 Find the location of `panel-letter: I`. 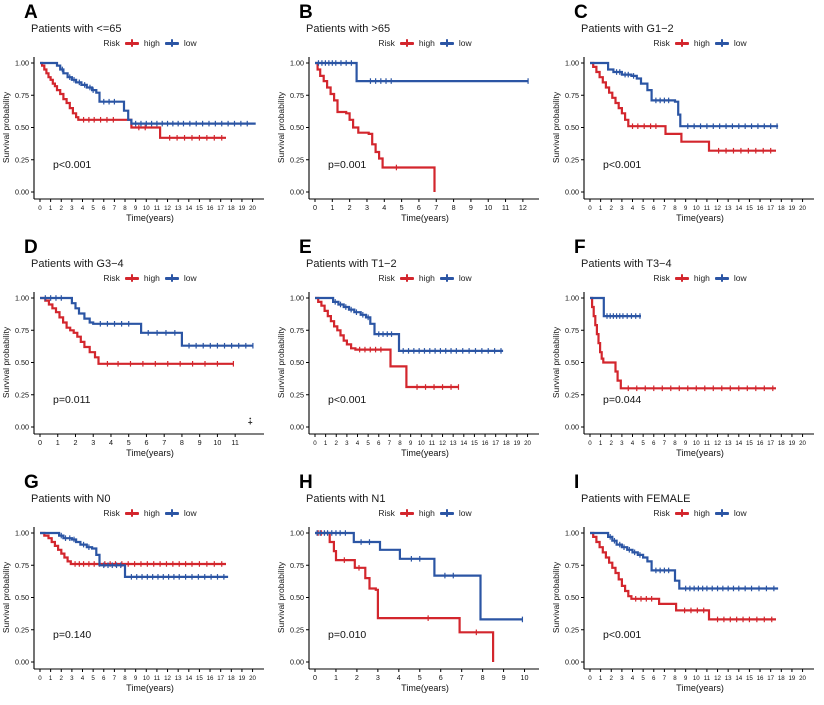

panel-letter: I is located at coordinates (577, 482).